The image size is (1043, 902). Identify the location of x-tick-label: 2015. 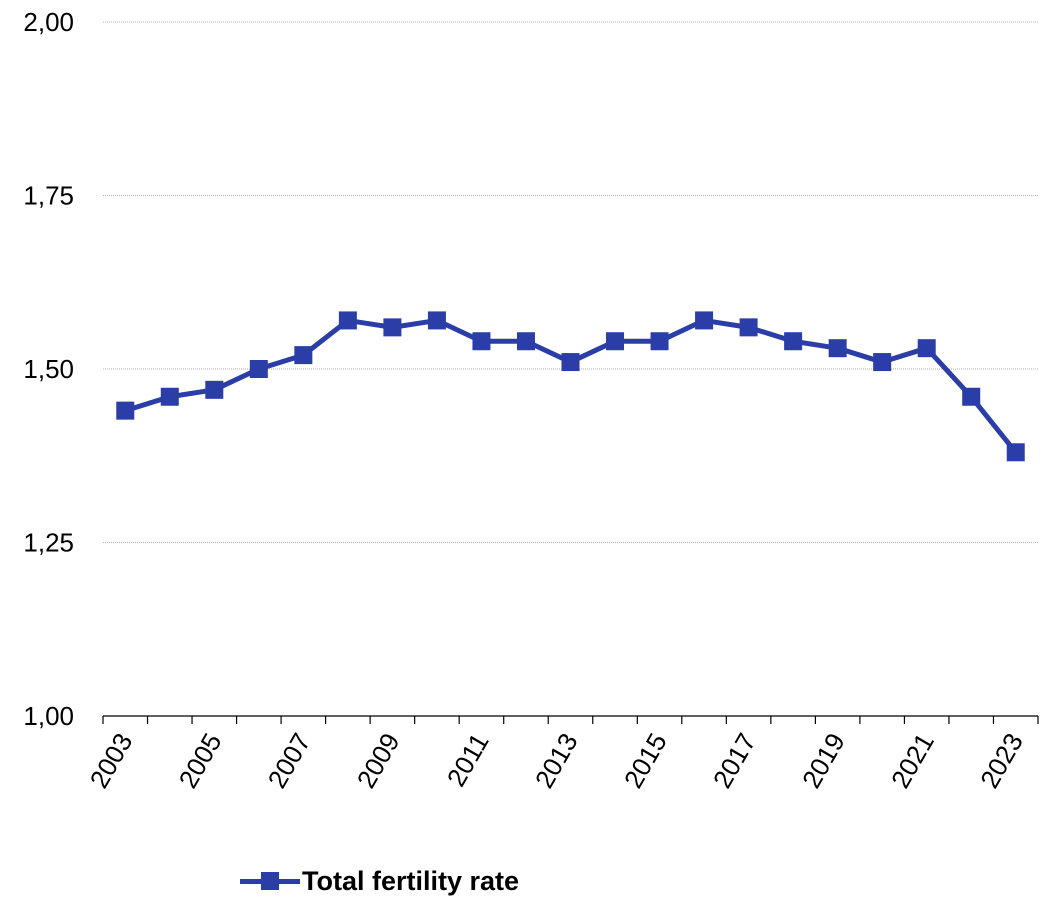
(645, 760).